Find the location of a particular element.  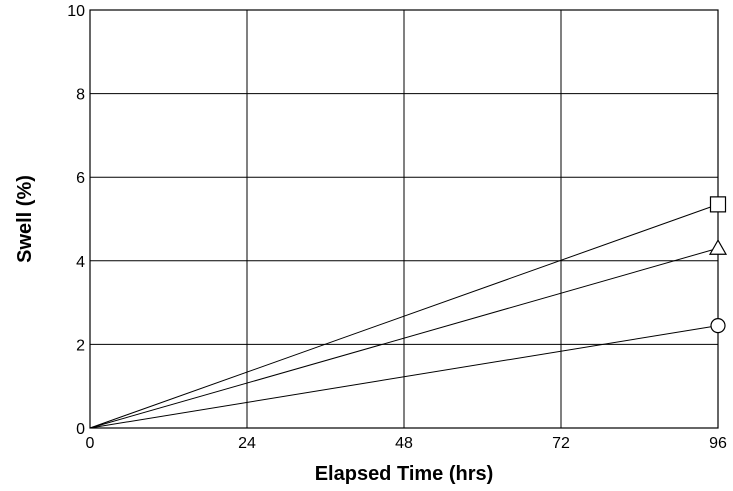

x-tick-label-0: 0 is located at coordinates (90, 443).